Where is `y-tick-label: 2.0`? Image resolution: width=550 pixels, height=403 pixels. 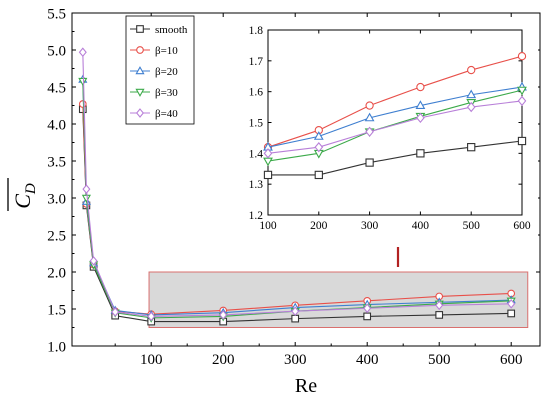
y-tick-label: 2.0 is located at coordinates (56, 274).